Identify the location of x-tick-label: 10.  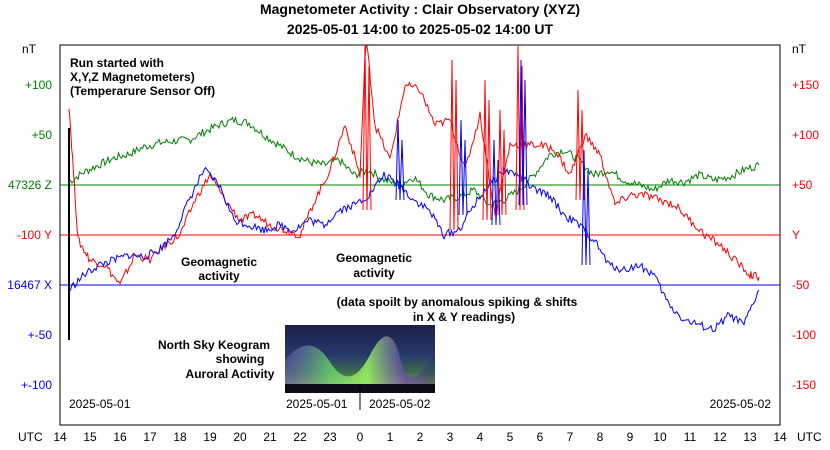
(660, 437).